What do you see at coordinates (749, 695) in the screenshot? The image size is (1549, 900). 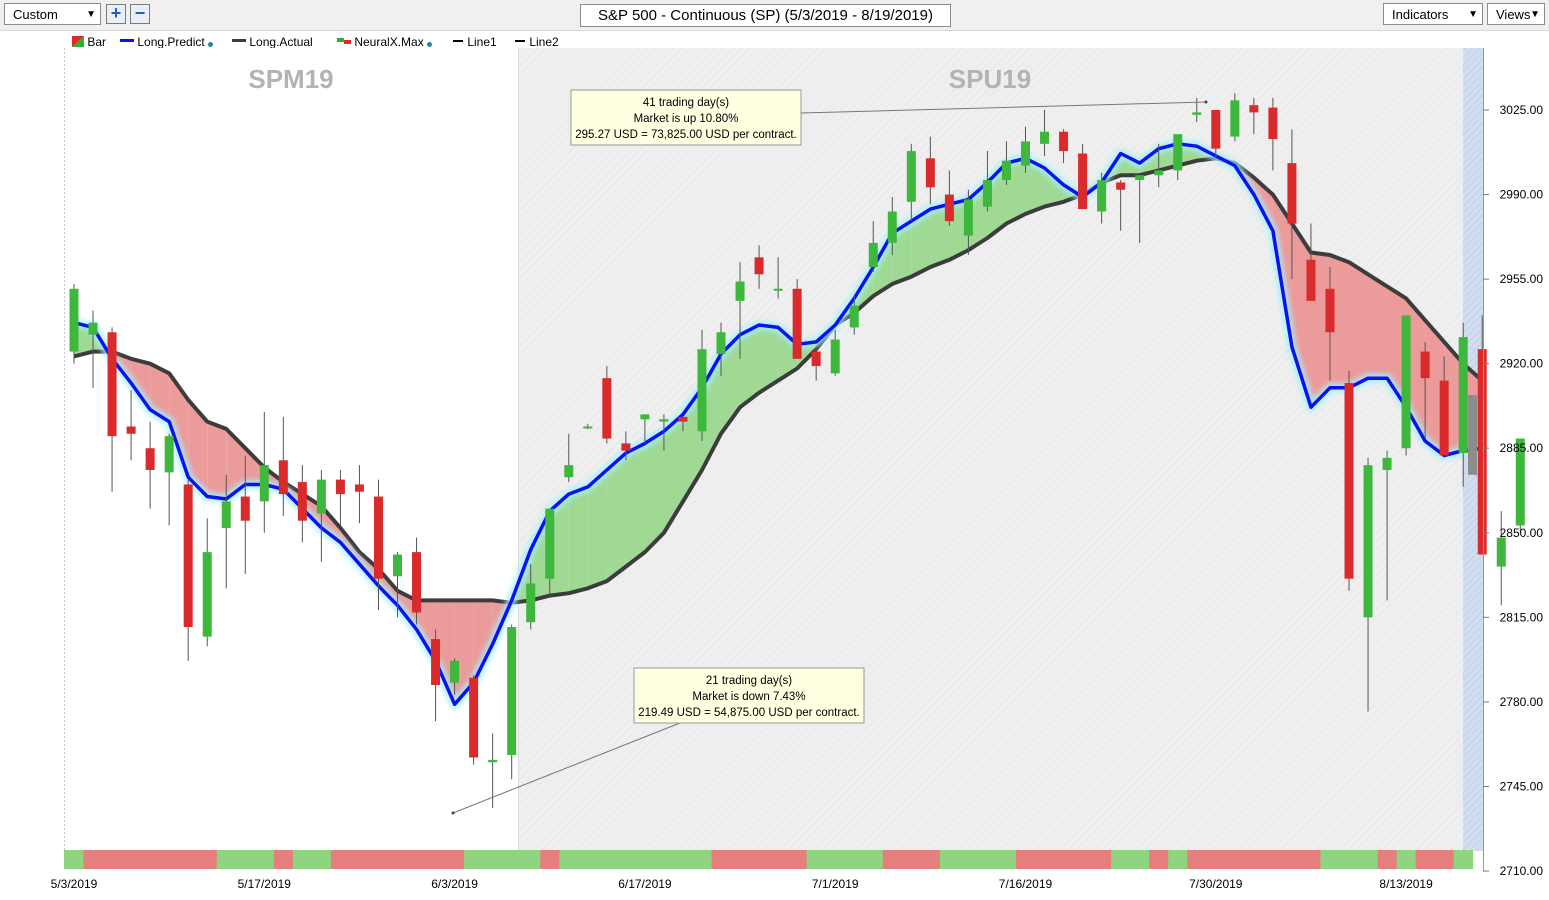 I see `annotation-down-box` at bounding box center [749, 695].